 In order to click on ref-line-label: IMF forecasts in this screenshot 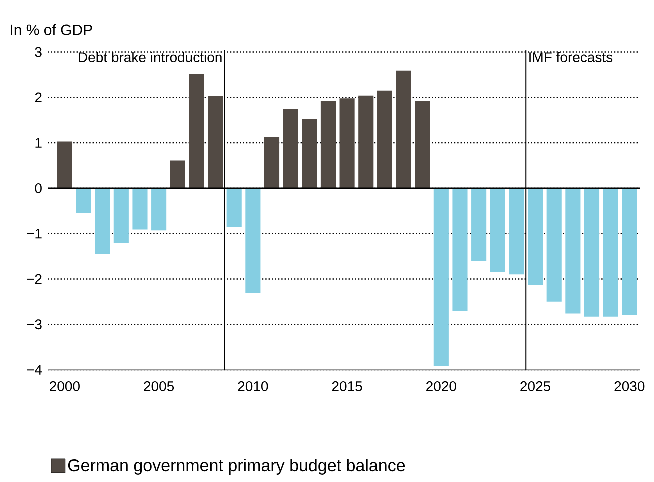, I will do `click(571, 57)`.